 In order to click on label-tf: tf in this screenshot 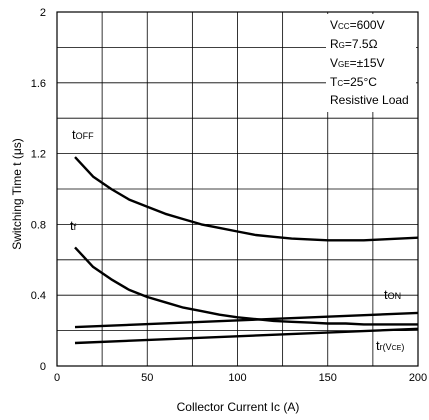, I will do `click(73, 225)`.